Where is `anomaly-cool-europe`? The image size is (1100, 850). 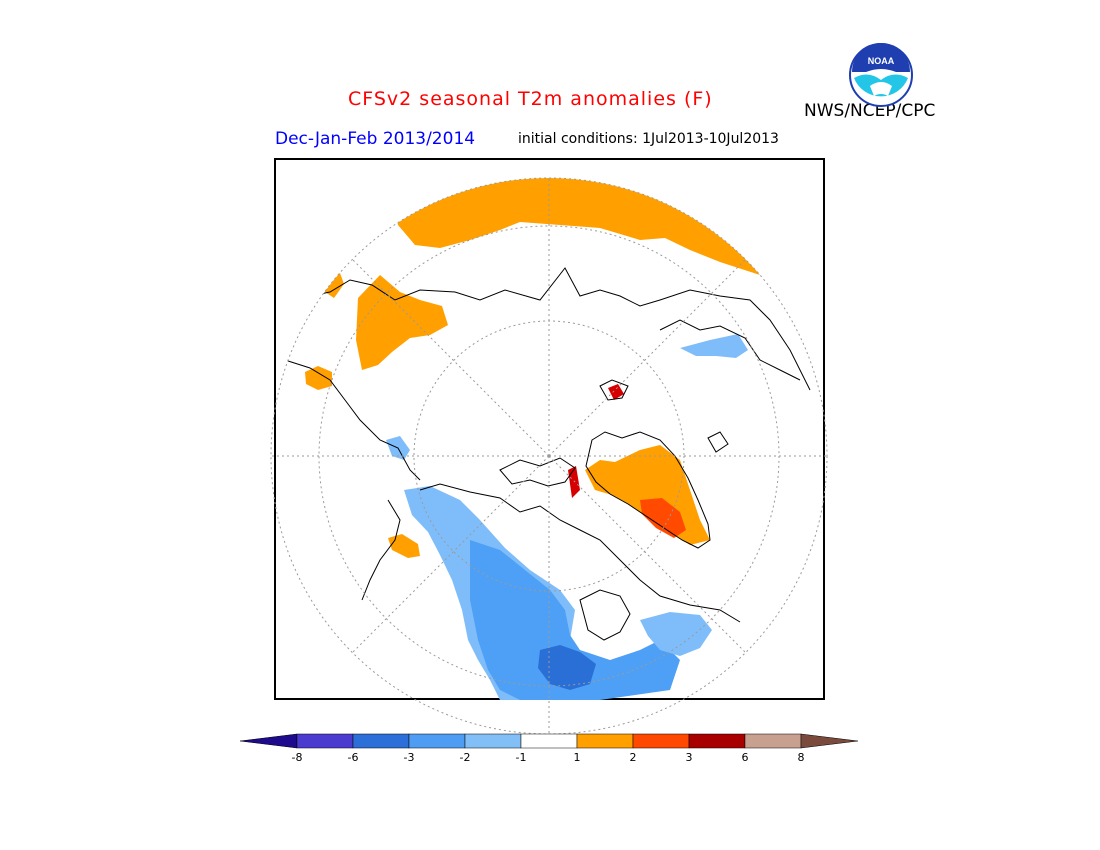
anomaly-cool-europe is located at coordinates (714, 346).